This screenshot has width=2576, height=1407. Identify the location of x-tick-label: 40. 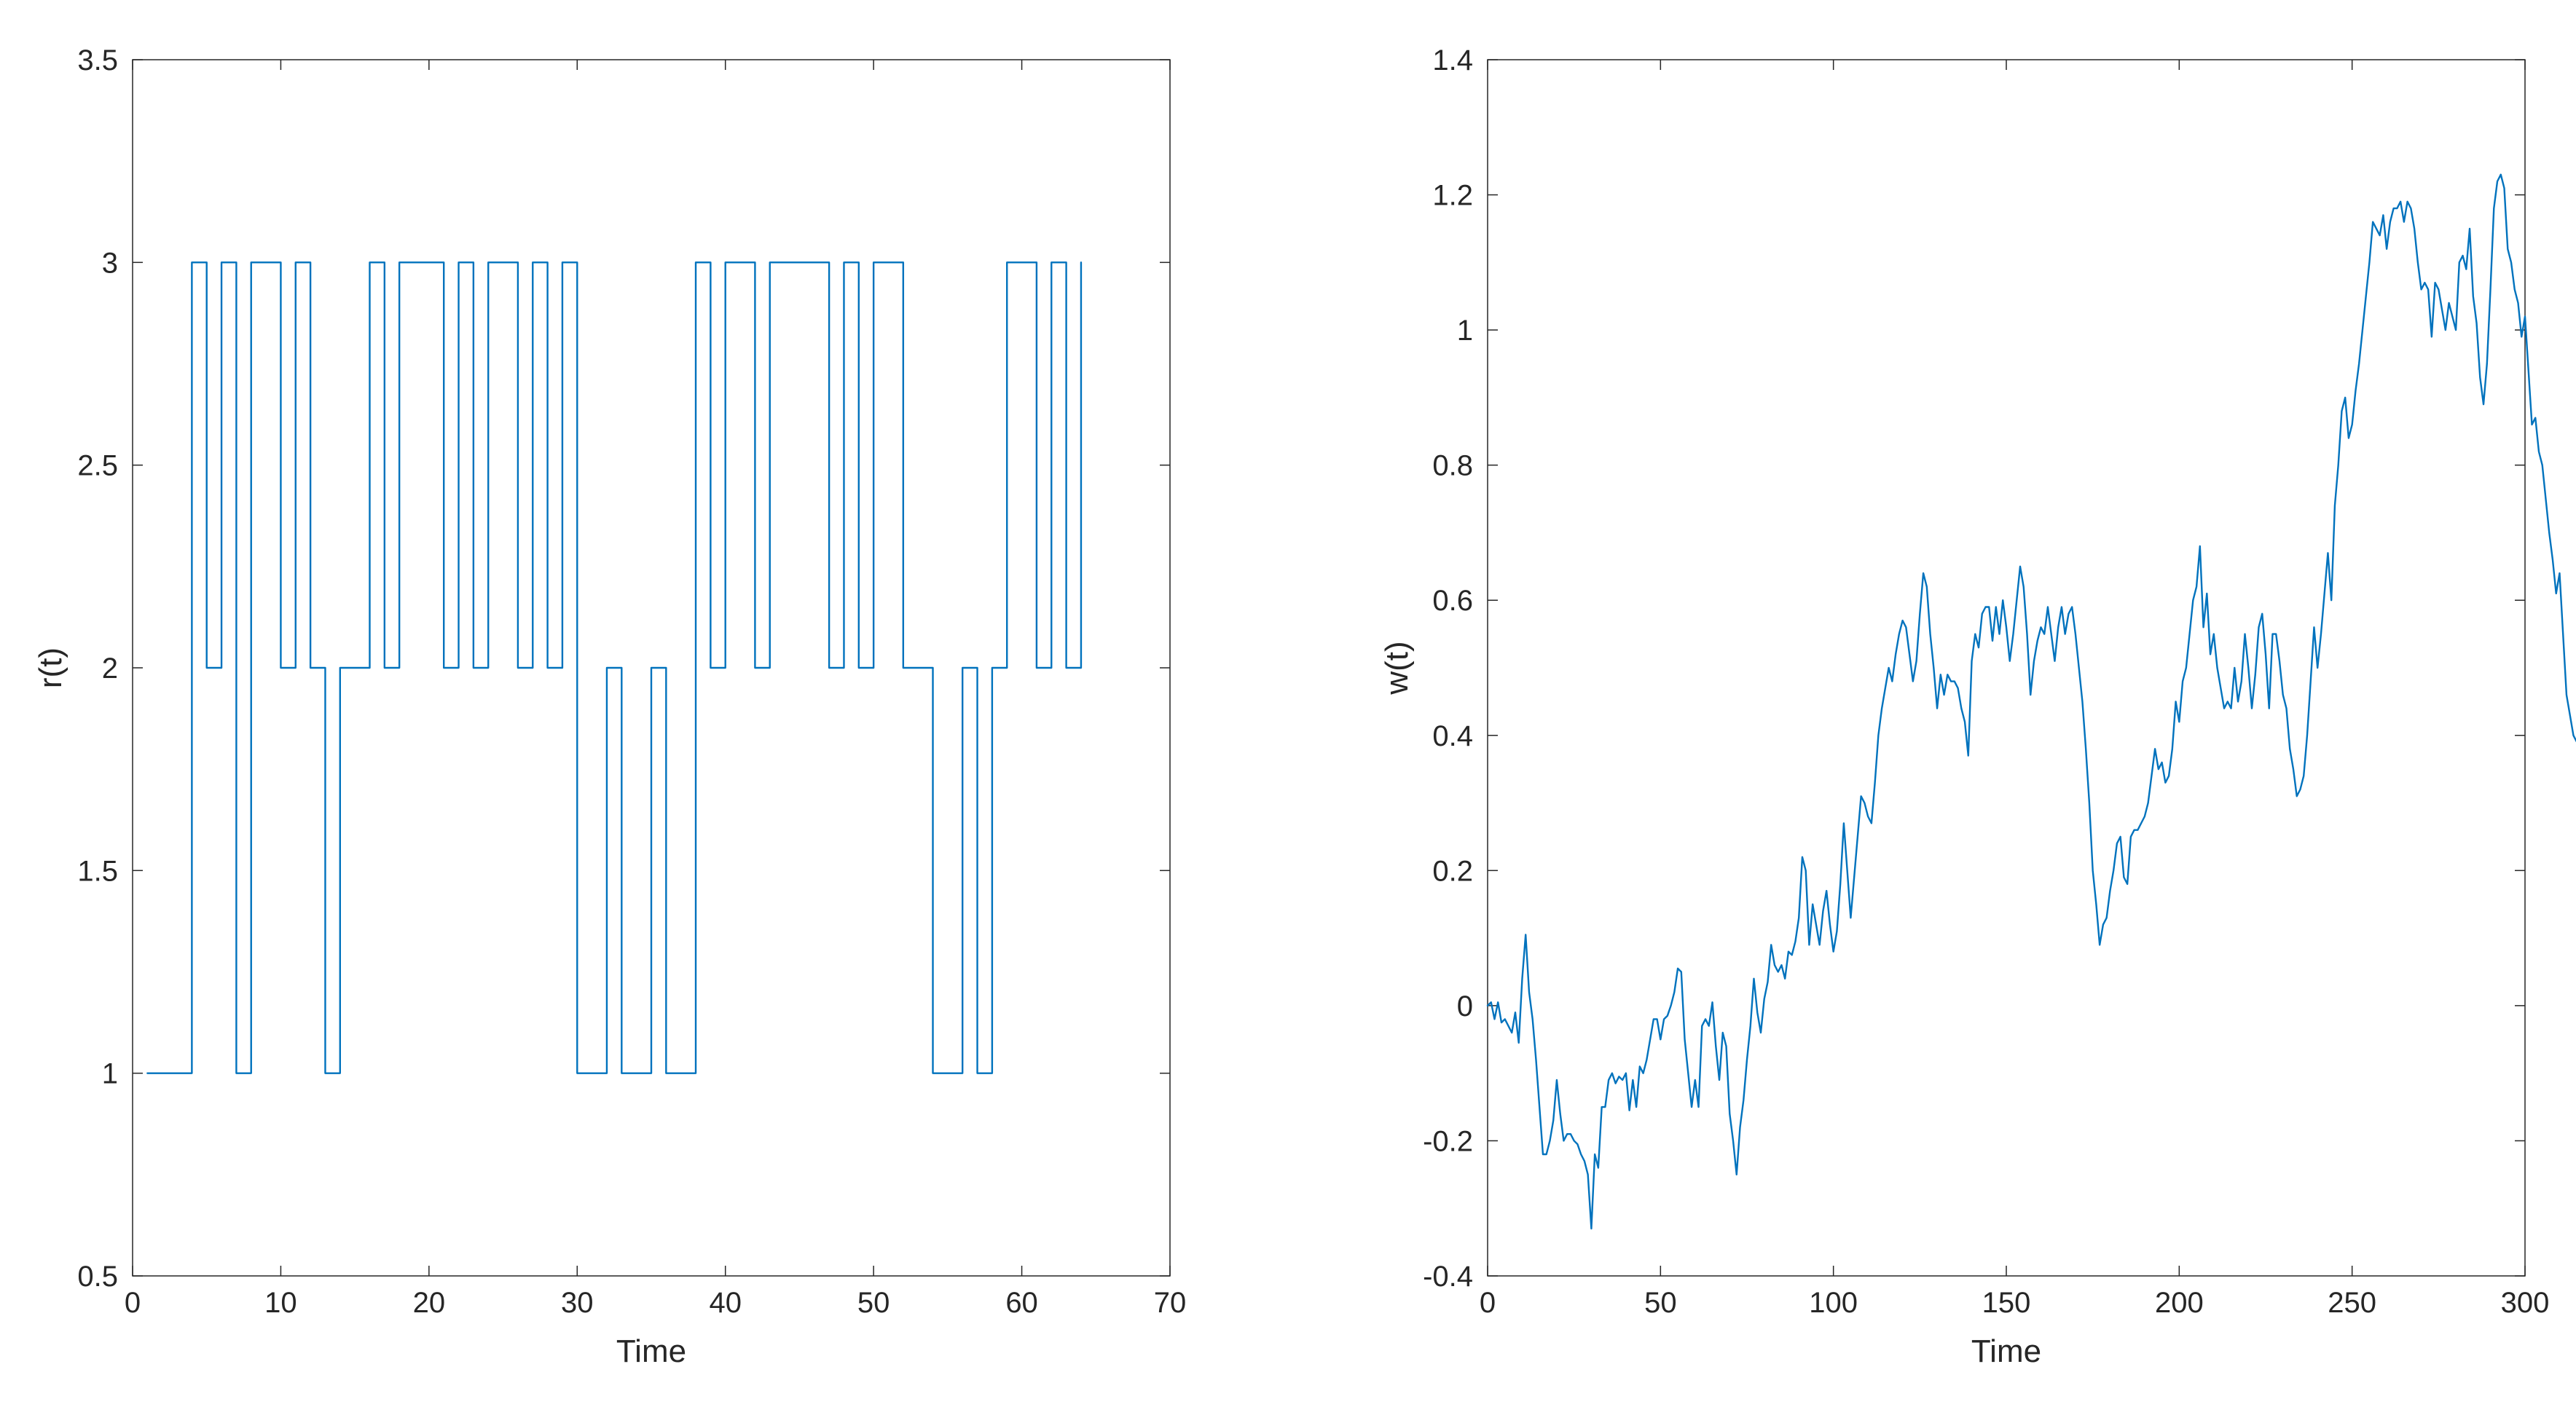
(725, 1303).